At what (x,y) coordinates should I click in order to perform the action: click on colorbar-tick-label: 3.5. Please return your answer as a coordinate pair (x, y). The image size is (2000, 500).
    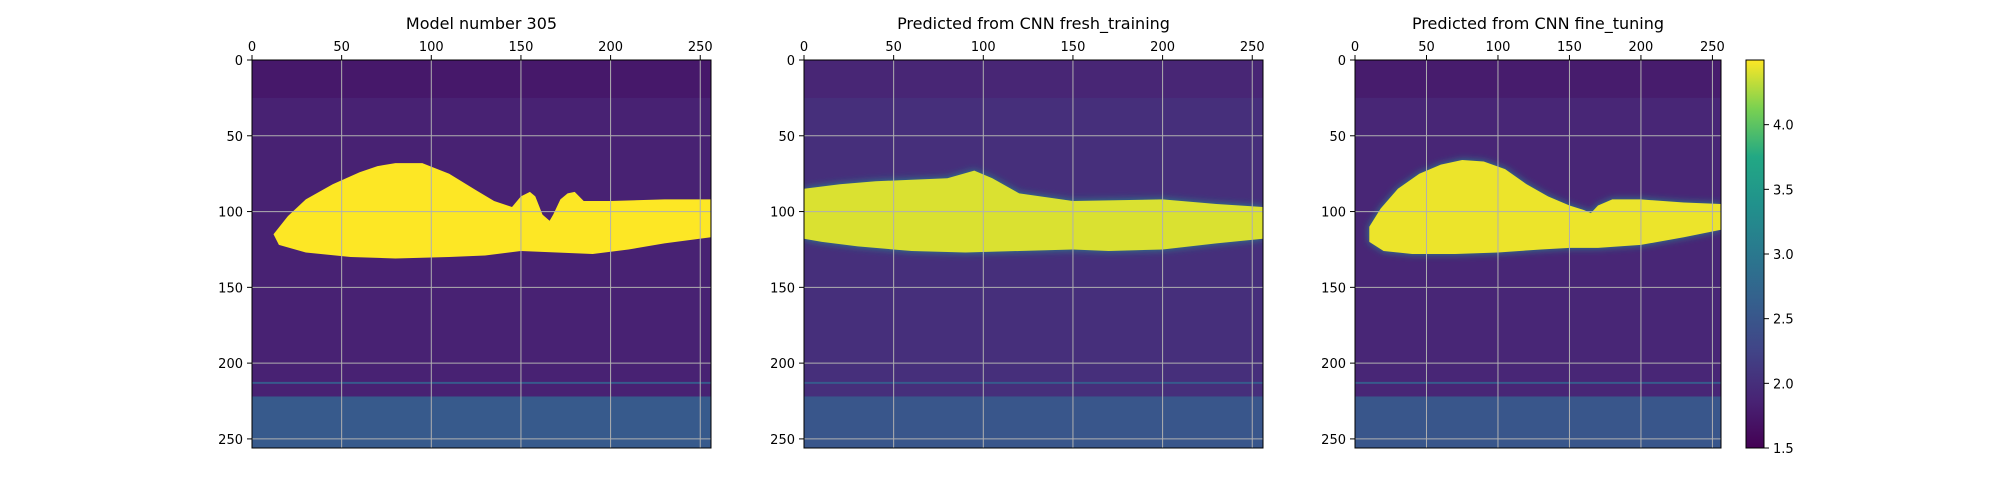
    Looking at the image, I should click on (1783, 190).